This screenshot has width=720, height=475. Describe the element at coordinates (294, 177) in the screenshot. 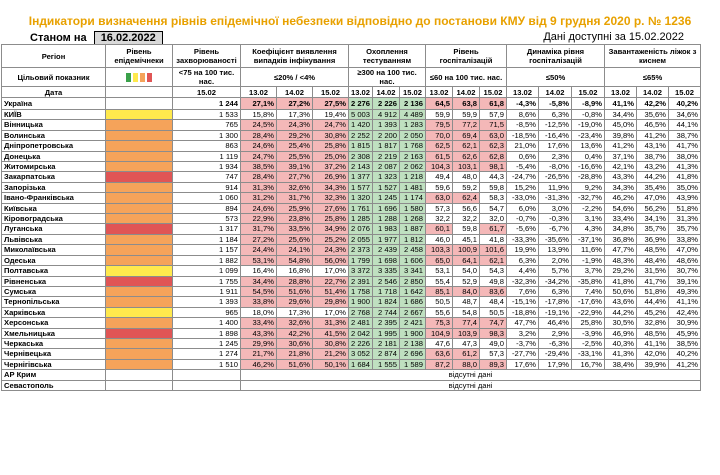

I see `detection-cell: 27,7%` at that location.